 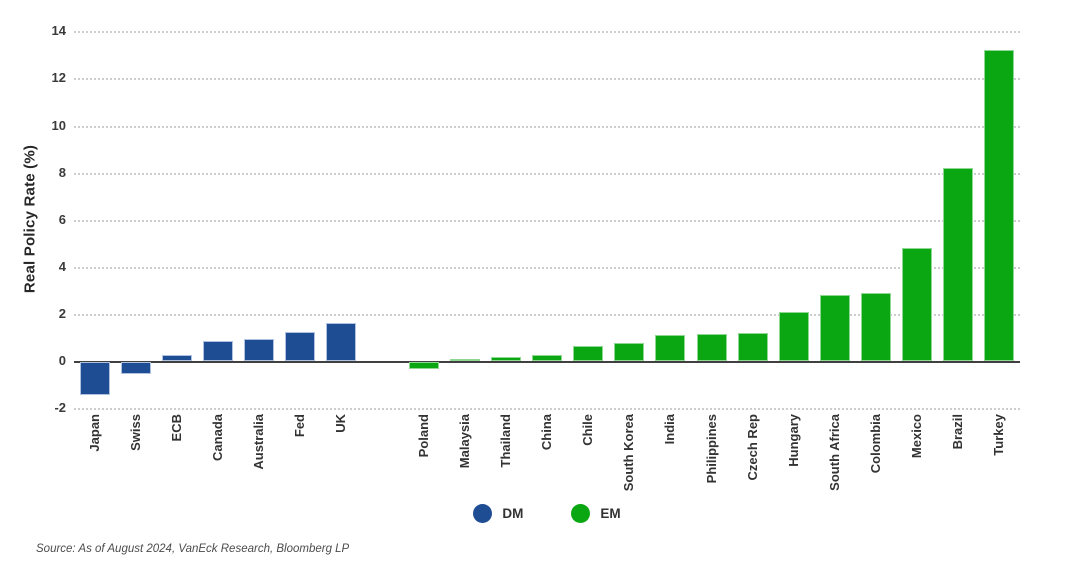 What do you see at coordinates (834, 328) in the screenshot?
I see `bar-south-africa` at bounding box center [834, 328].